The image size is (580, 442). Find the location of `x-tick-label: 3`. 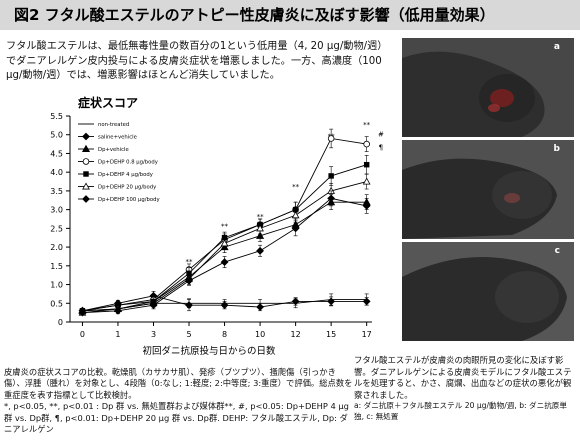

x-tick-label: 3 is located at coordinates (153, 334).